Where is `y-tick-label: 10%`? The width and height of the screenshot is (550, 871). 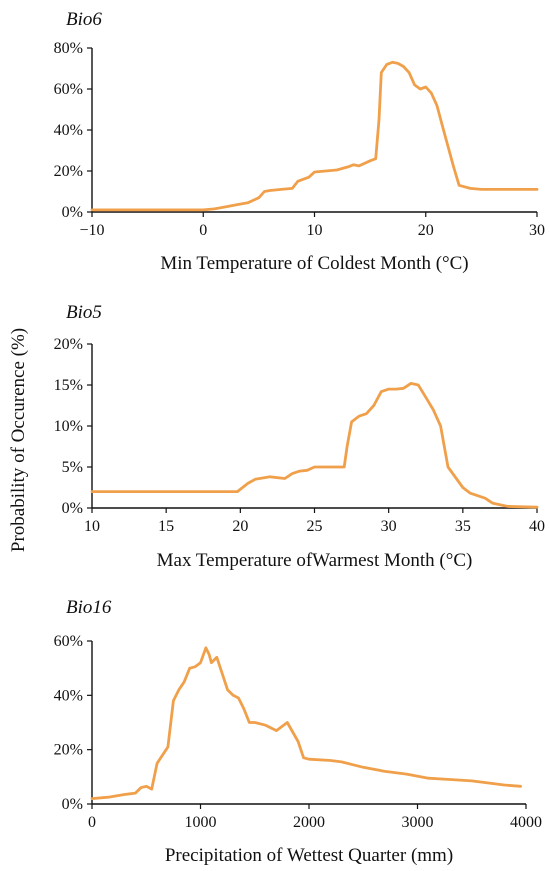
y-tick-label: 10% is located at coordinates (68, 426).